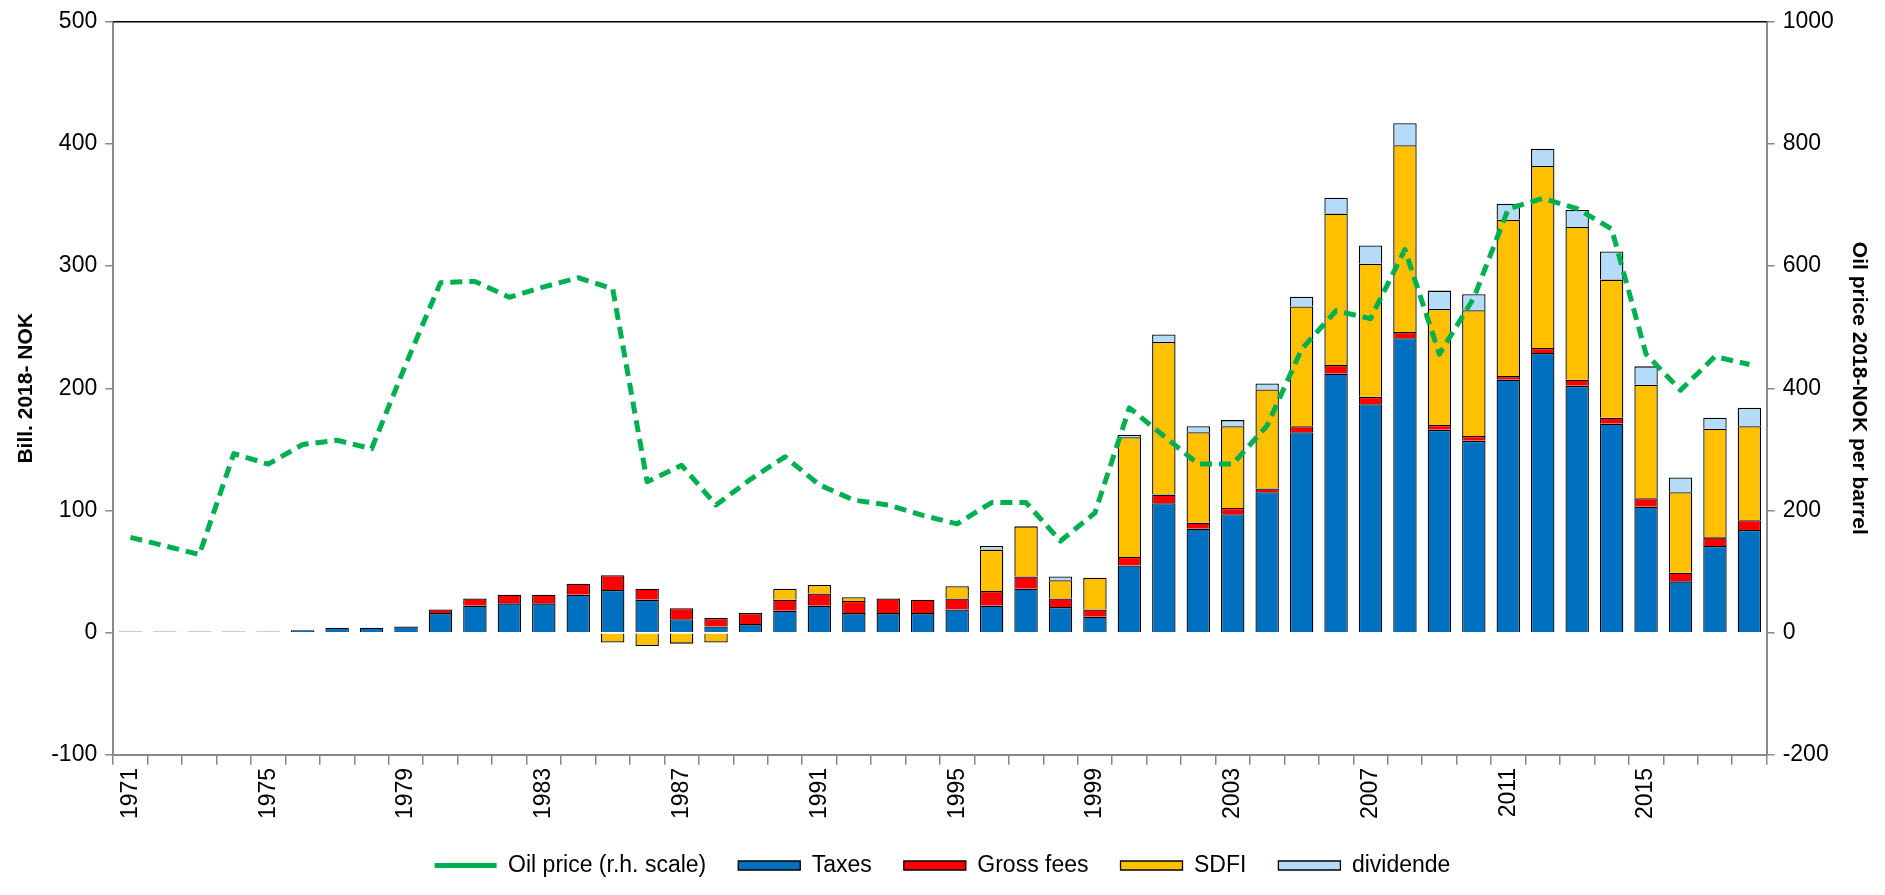  What do you see at coordinates (1802, 264) in the screenshot?
I see `y2-tick-label: 600` at bounding box center [1802, 264].